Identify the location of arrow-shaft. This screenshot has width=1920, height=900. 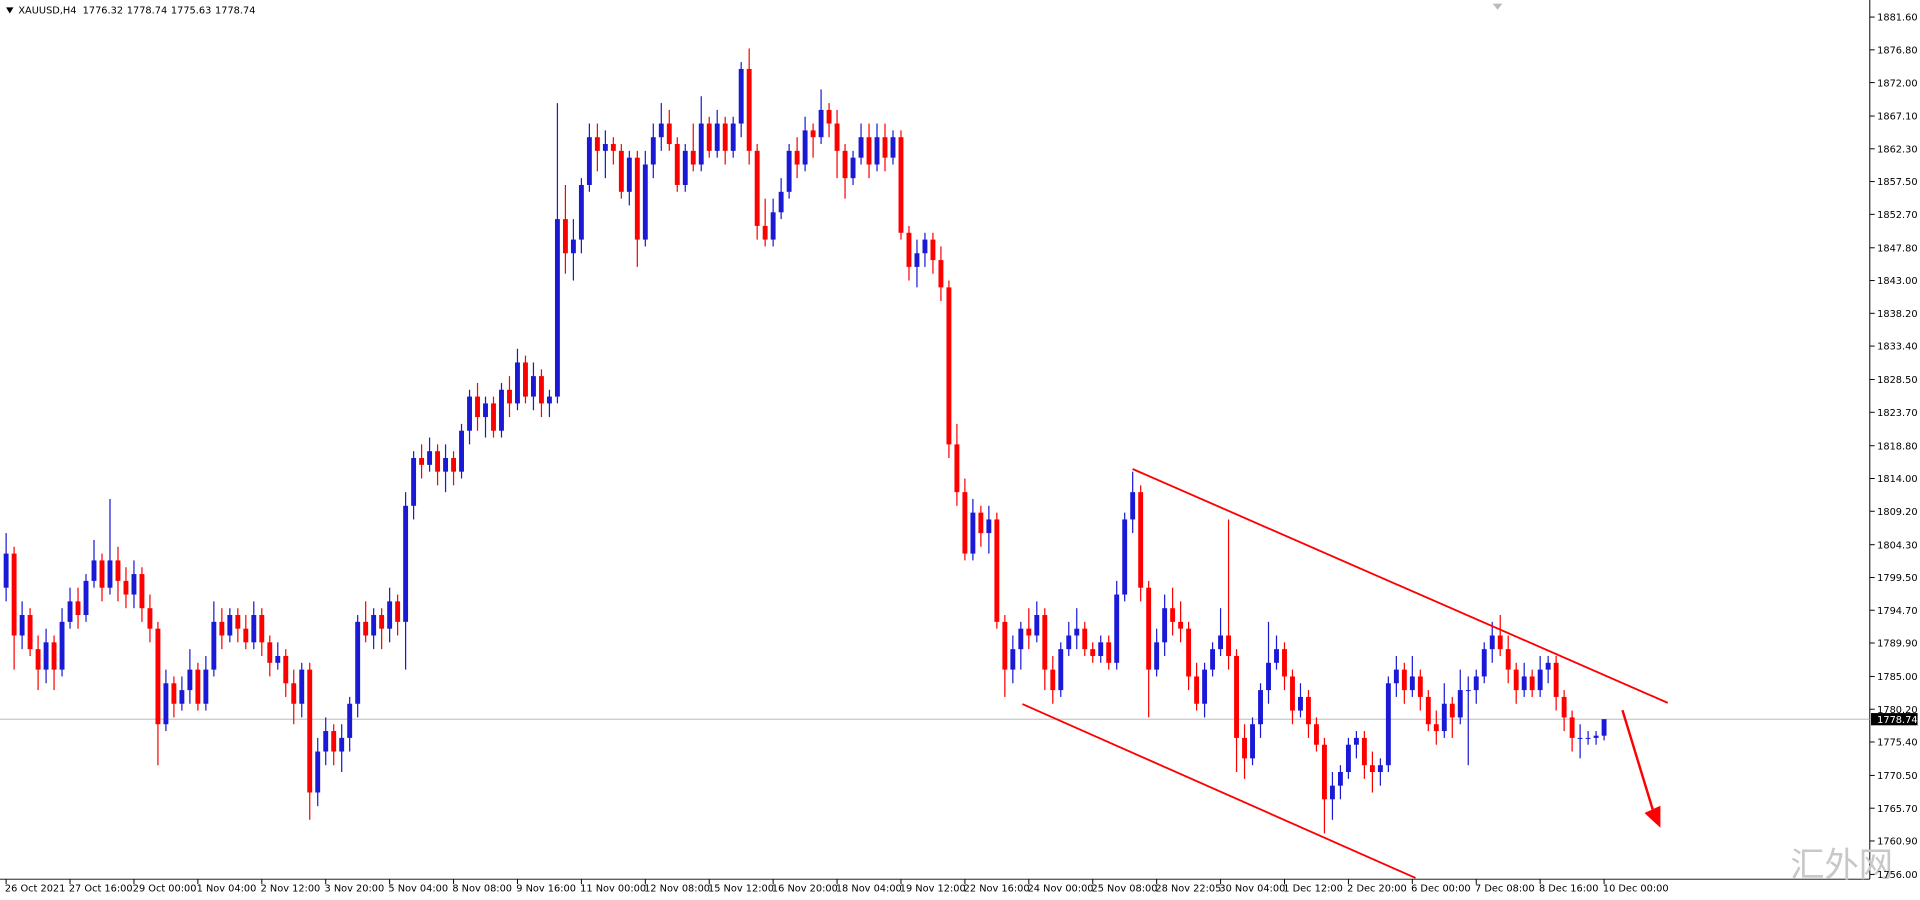
(1638, 760).